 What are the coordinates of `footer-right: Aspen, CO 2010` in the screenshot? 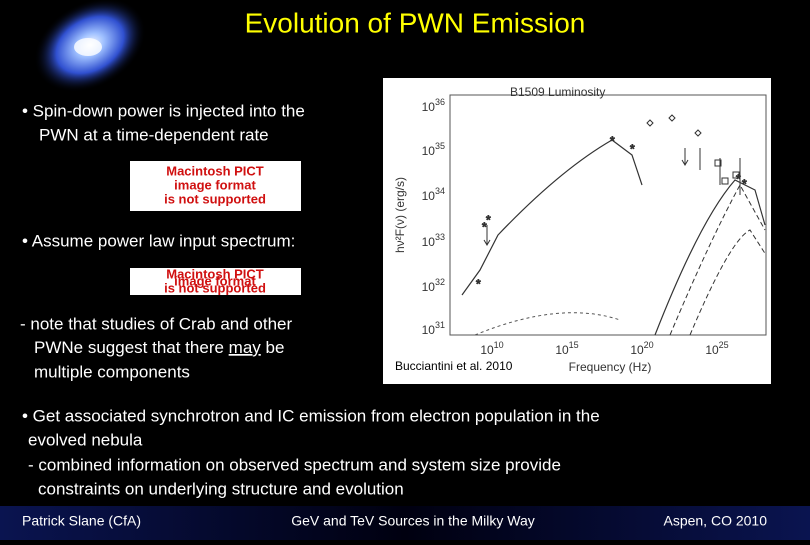 It's located at (715, 521).